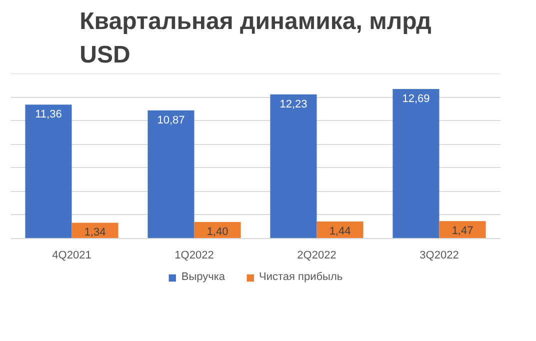 Image resolution: width=536 pixels, height=341 pixels. I want to click on data-label: 10,87, so click(171, 120).